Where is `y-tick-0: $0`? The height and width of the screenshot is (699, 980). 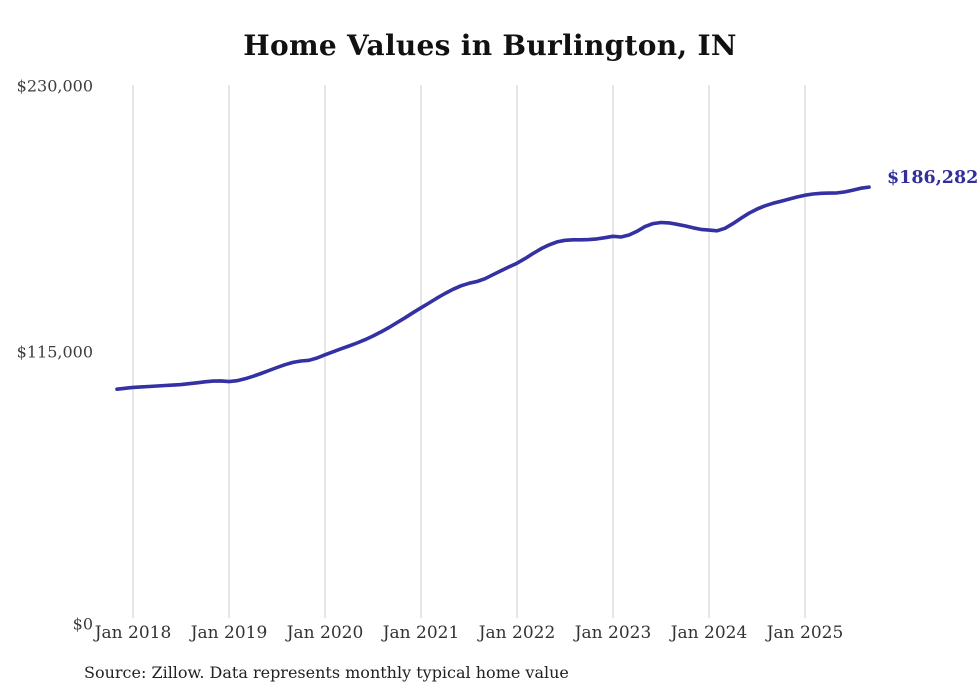 y-tick-0: $0 is located at coordinates (82, 624).